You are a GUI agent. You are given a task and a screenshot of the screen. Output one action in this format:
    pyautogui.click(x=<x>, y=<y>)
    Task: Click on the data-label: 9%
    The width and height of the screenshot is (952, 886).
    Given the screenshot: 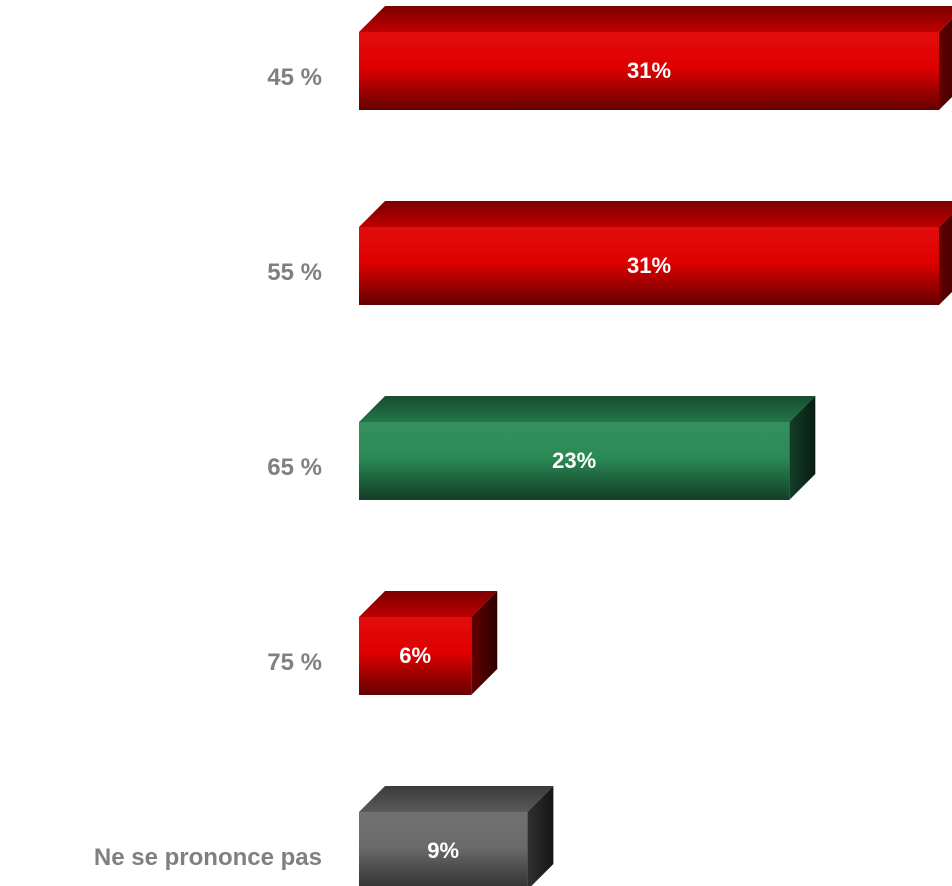 What is the action you would take?
    pyautogui.click(x=443, y=850)
    